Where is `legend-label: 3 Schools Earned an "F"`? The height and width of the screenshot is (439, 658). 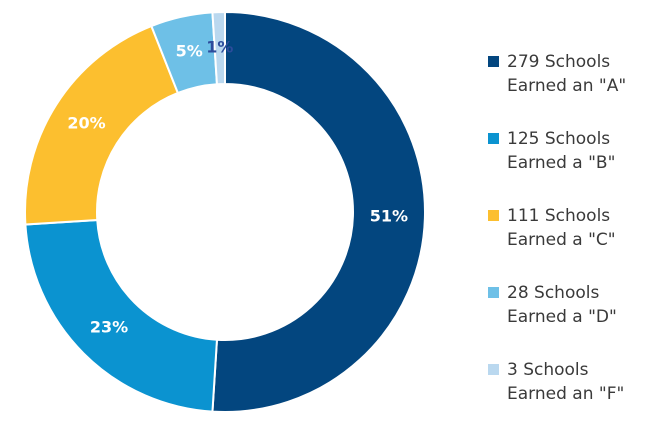
legend-label: 3 Schools Earned an "F" is located at coordinates (566, 382).